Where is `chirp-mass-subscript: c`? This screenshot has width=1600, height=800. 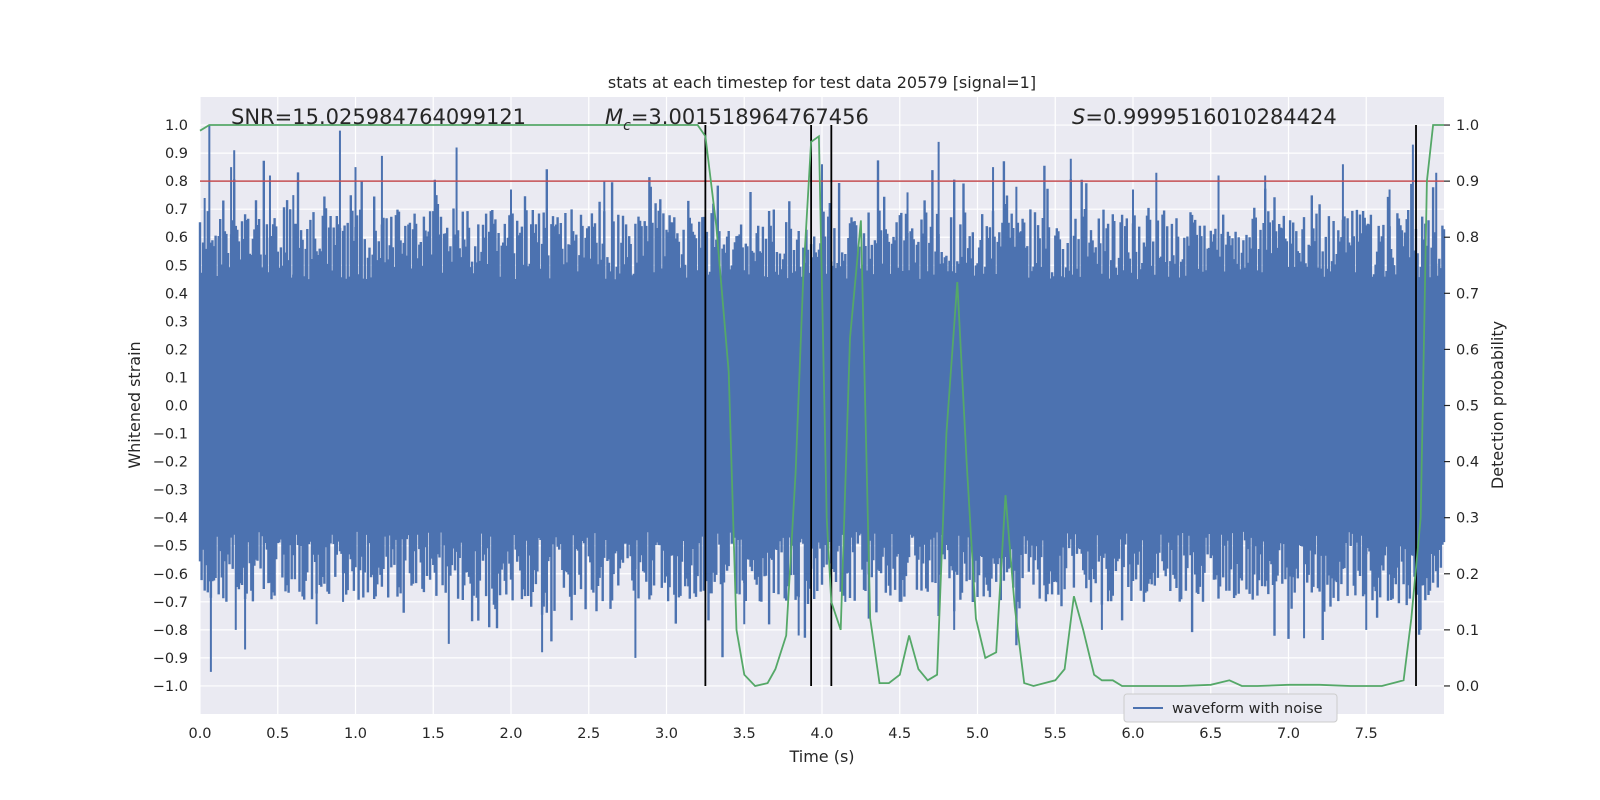
chirp-mass-subscript: c is located at coordinates (627, 126).